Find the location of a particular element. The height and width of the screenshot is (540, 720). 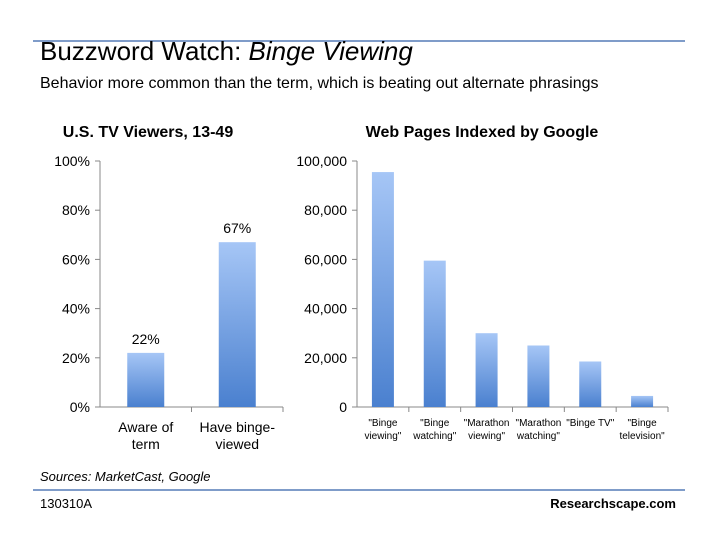

x-category-label: "Binge TV" is located at coordinates (590, 423).